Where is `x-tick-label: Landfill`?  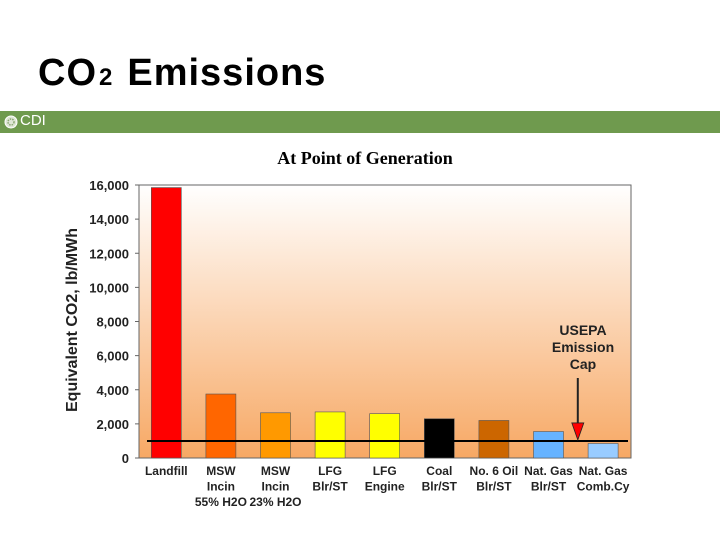 x-tick-label: Landfill is located at coordinates (166, 471).